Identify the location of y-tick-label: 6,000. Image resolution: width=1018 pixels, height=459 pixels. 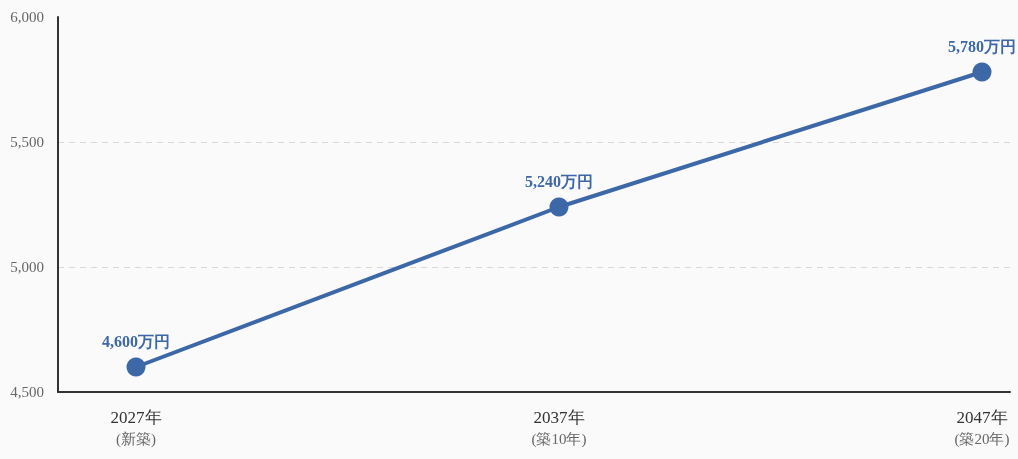
(27, 17).